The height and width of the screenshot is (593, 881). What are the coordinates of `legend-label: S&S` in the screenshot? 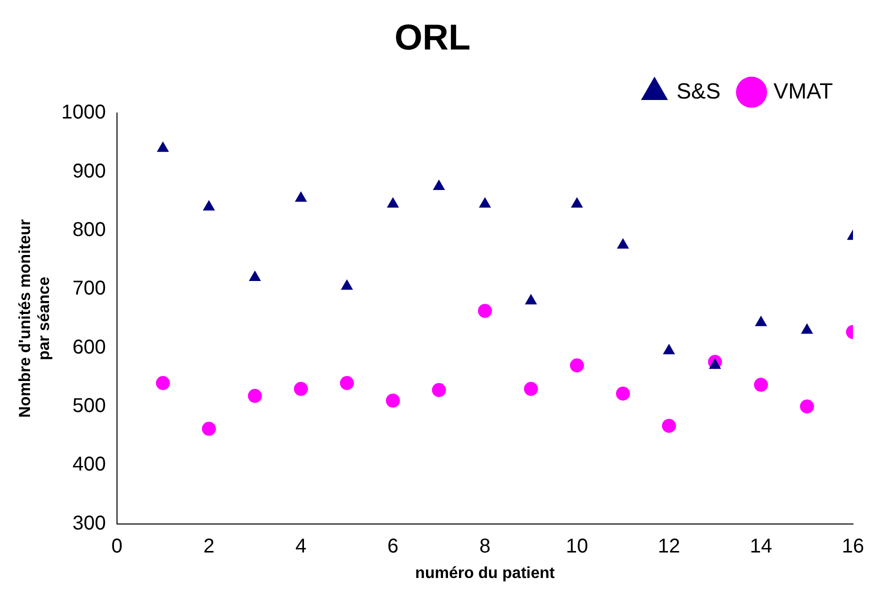 It's located at (698, 91).